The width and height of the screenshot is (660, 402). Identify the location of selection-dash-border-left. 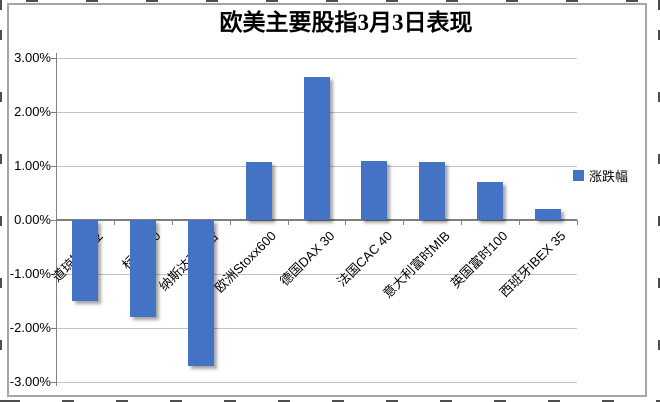
(1, 201).